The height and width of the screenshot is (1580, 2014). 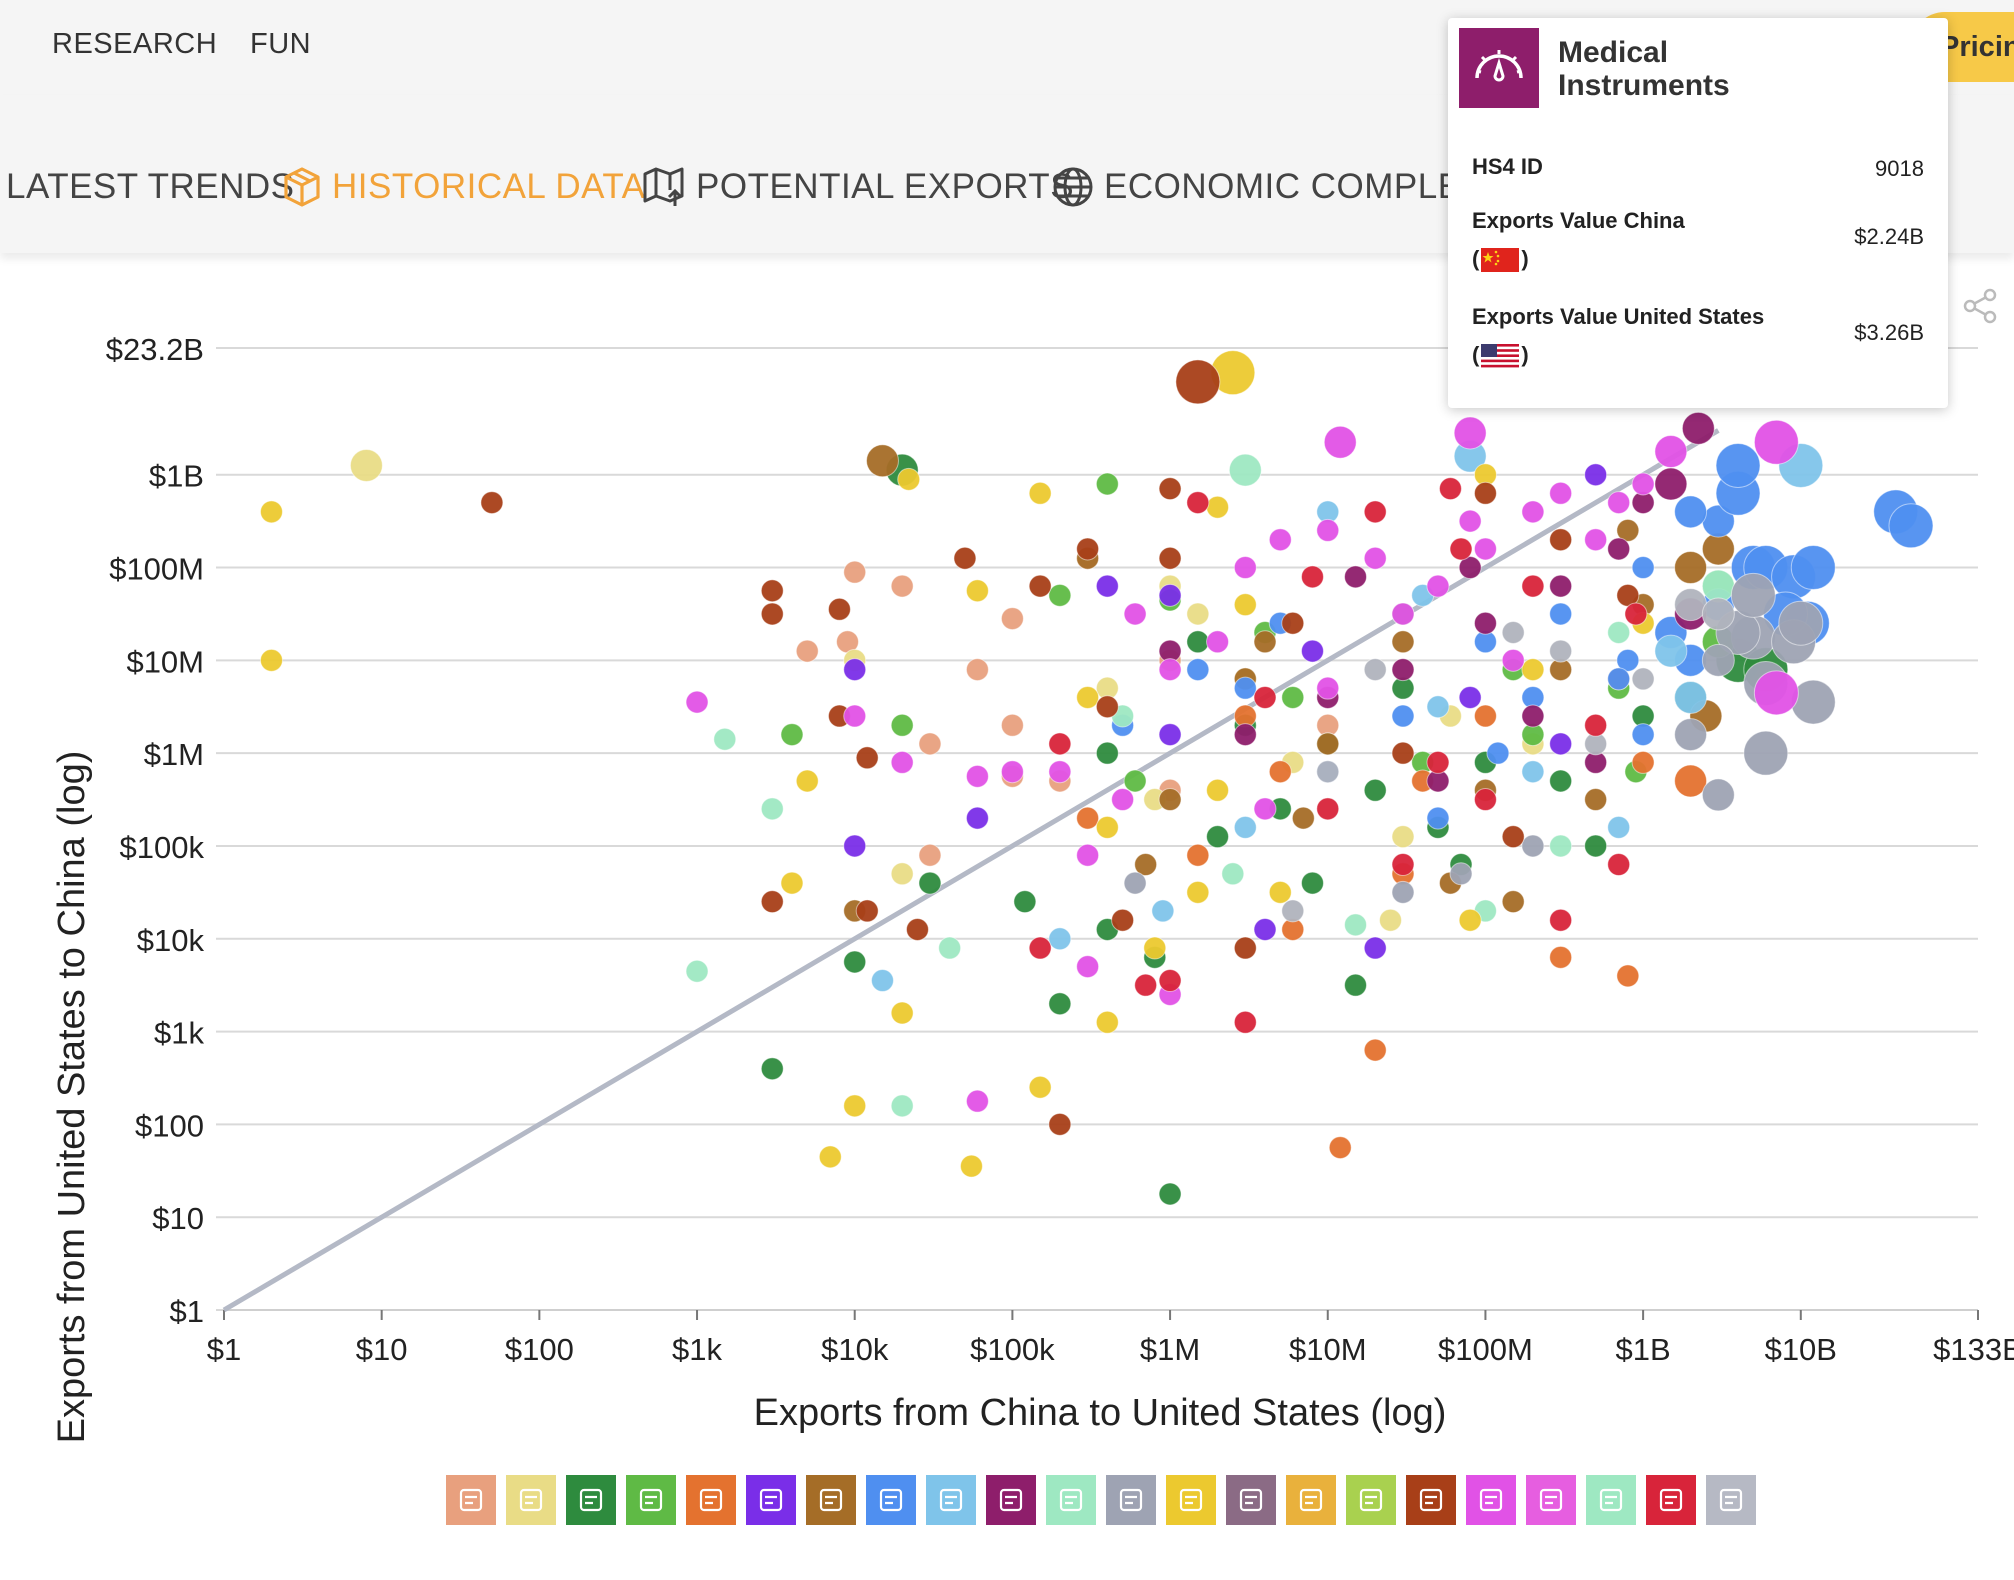 I want to click on vegetable-products-icon, so click(x=1191, y=1500).